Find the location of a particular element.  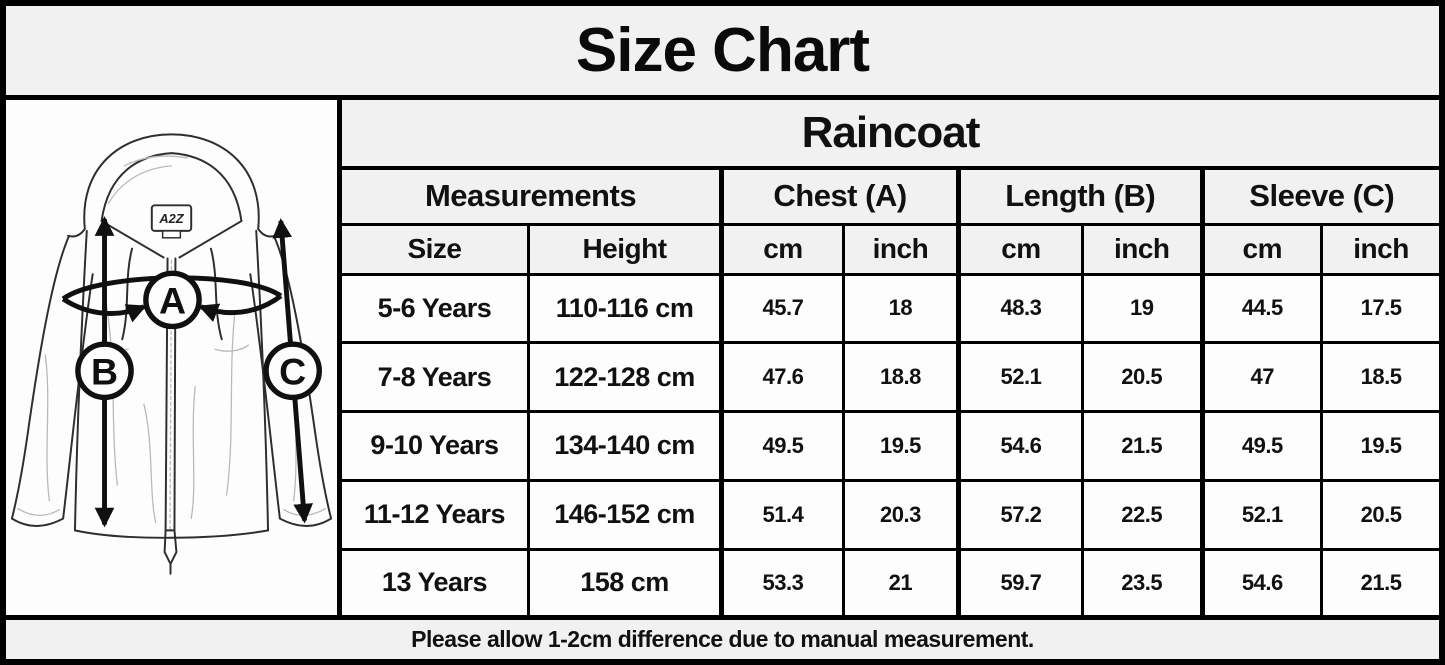

value-cell: 21 is located at coordinates (900, 581).